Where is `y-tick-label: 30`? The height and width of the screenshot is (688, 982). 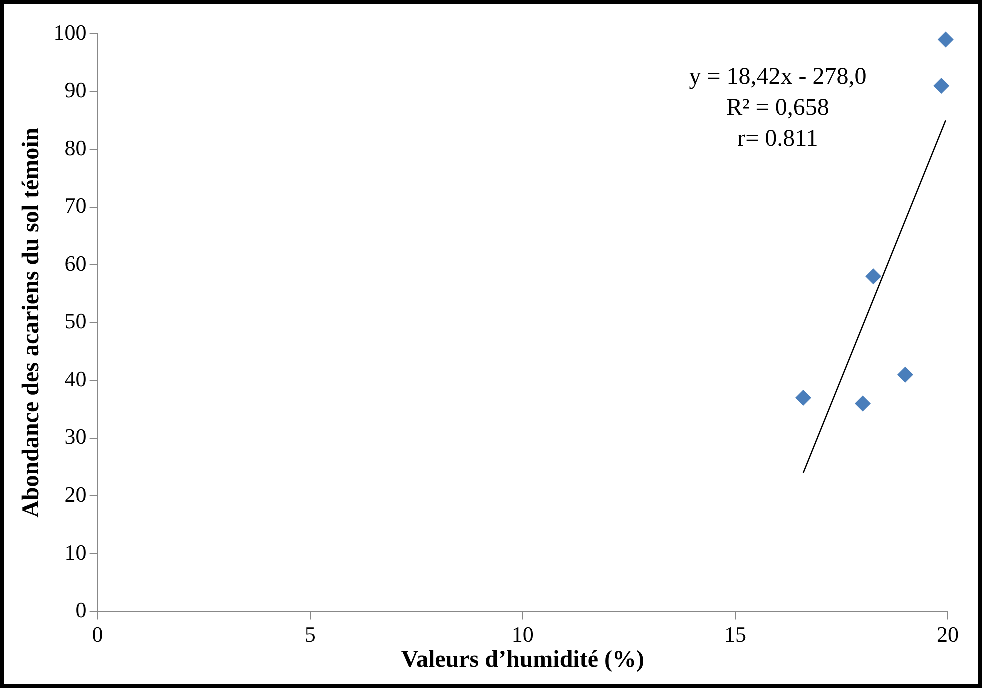 y-tick-label: 30 is located at coordinates (75, 437).